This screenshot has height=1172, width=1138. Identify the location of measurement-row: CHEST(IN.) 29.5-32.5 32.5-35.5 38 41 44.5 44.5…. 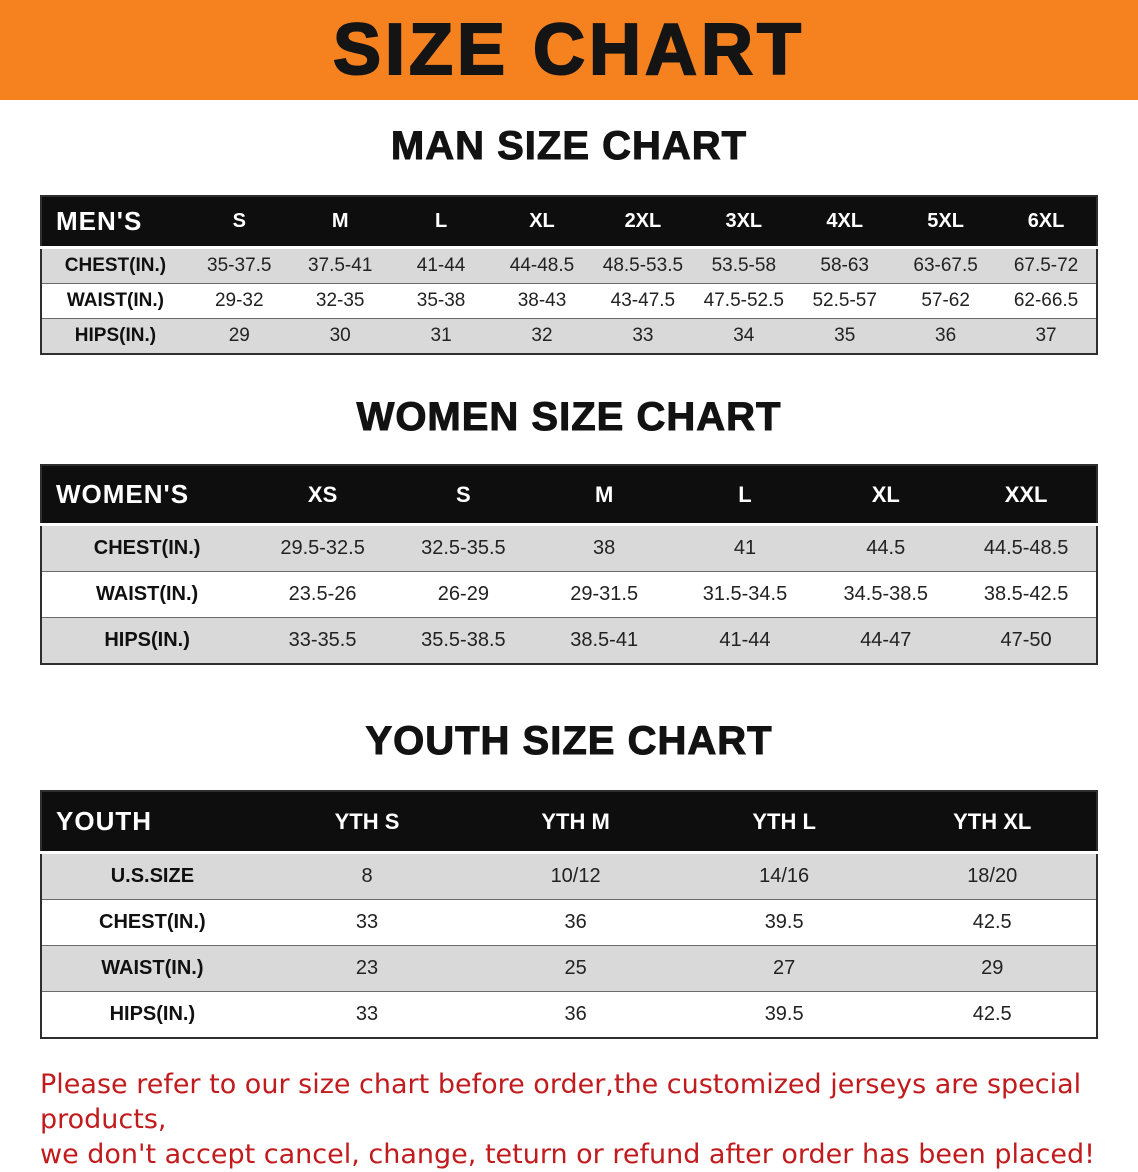
(569, 548).